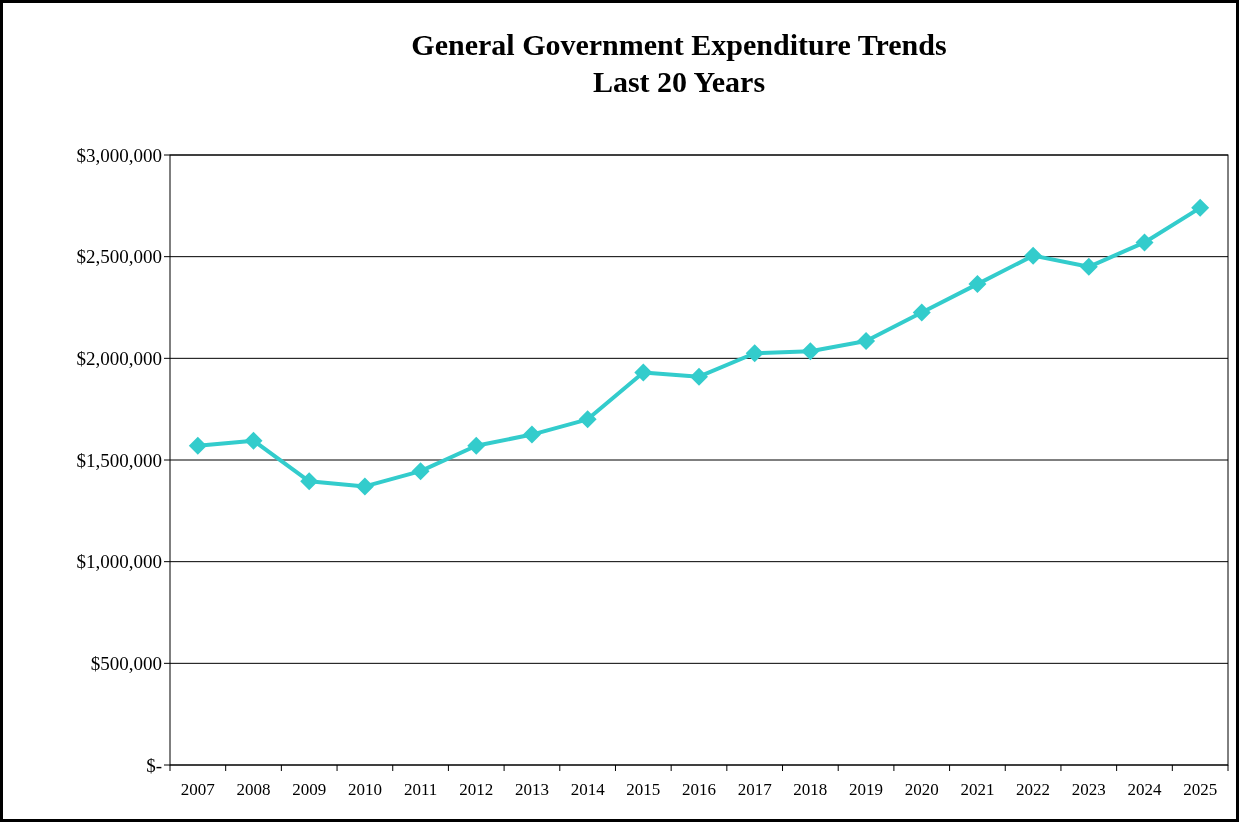 The height and width of the screenshot is (822, 1239). I want to click on y-tick-label: $3,000,000, so click(119, 155).